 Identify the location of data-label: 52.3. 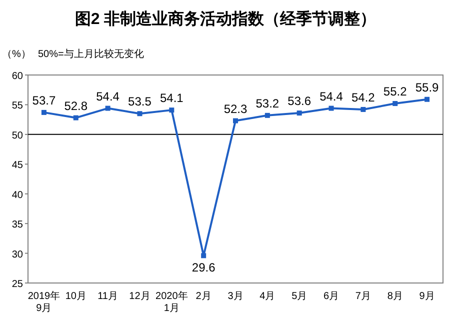
(236, 109).